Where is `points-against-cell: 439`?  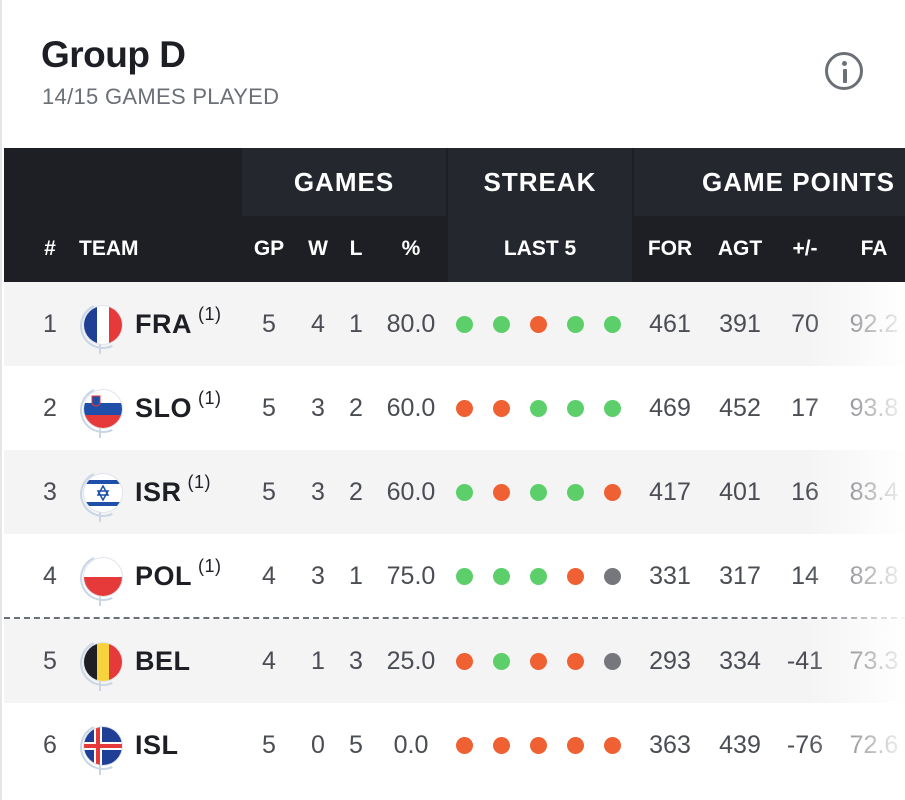 points-against-cell: 439 is located at coordinates (740, 744).